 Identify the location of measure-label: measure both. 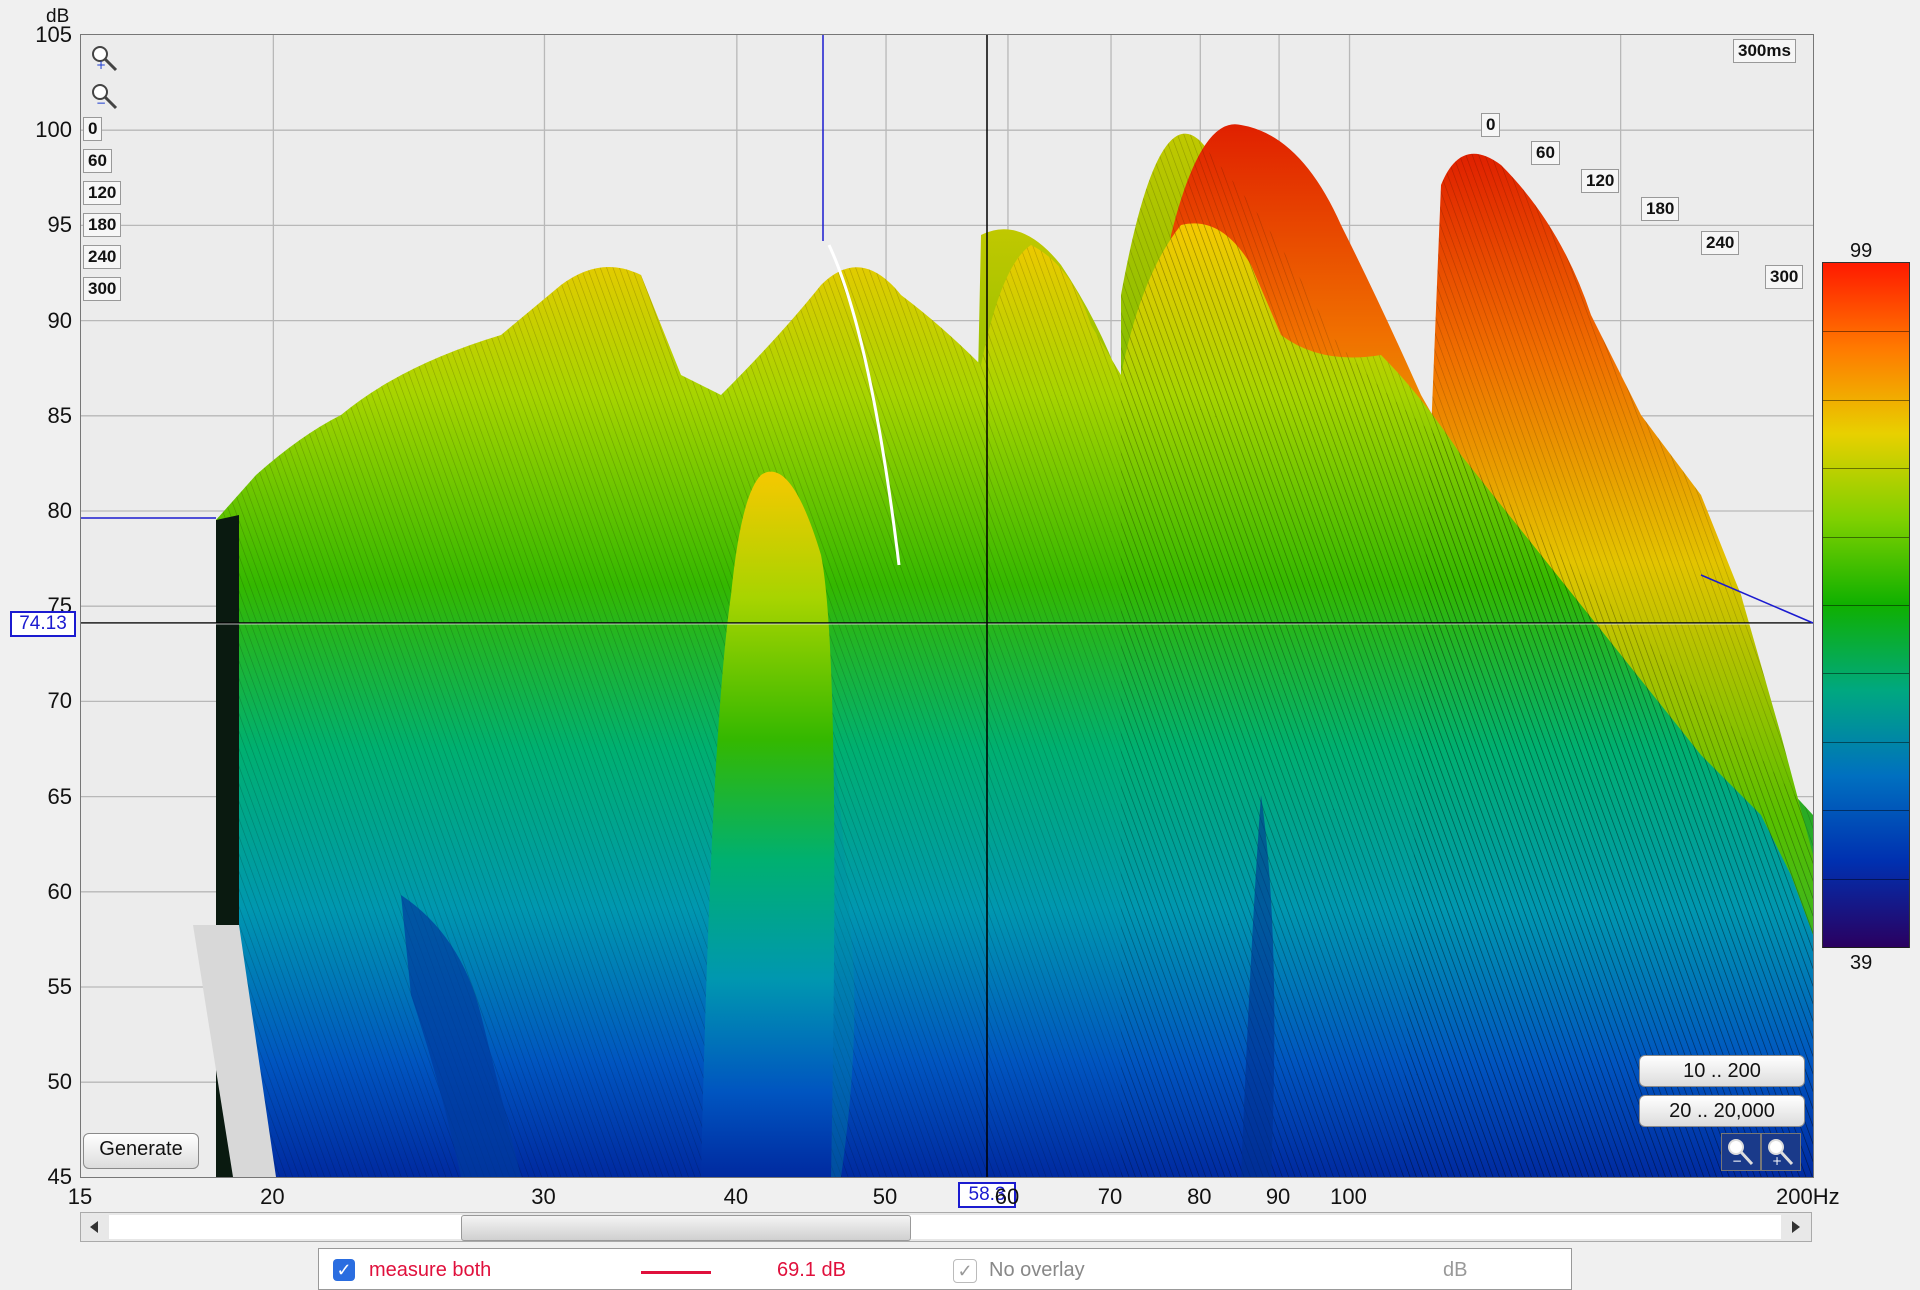
(430, 1270).